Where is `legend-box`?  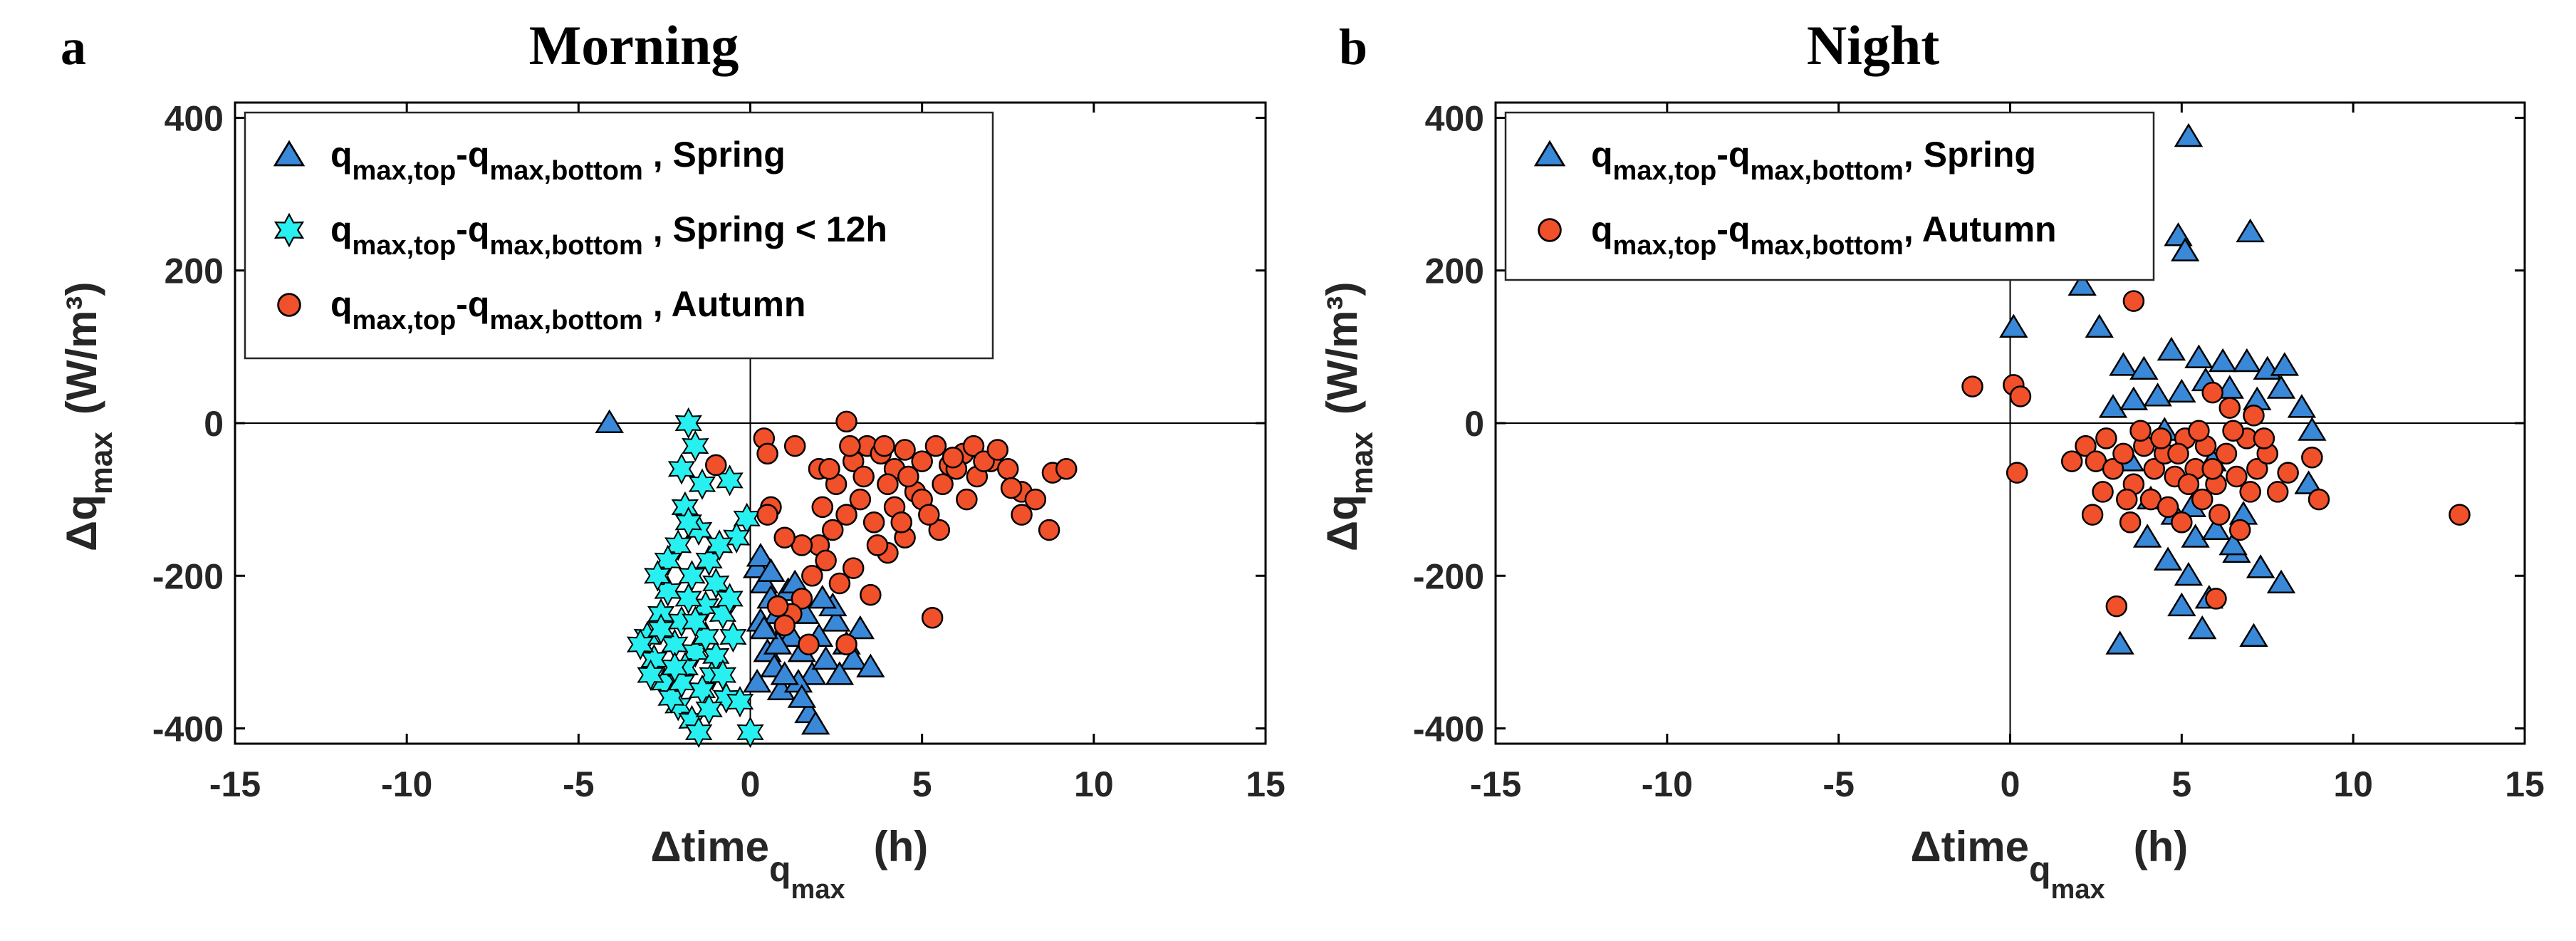 legend-box is located at coordinates (1829, 196).